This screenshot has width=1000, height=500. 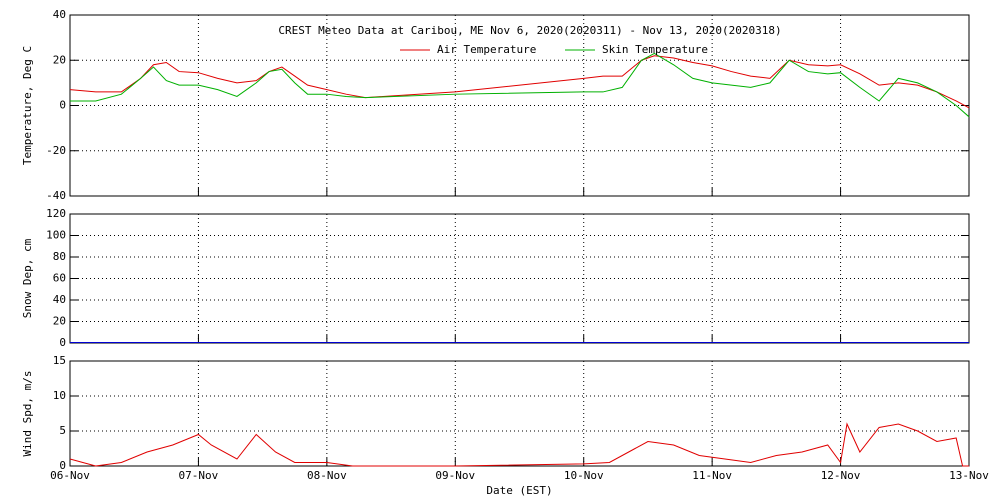 What do you see at coordinates (59, 395) in the screenshot?
I see `y-tick-label: 10` at bounding box center [59, 395].